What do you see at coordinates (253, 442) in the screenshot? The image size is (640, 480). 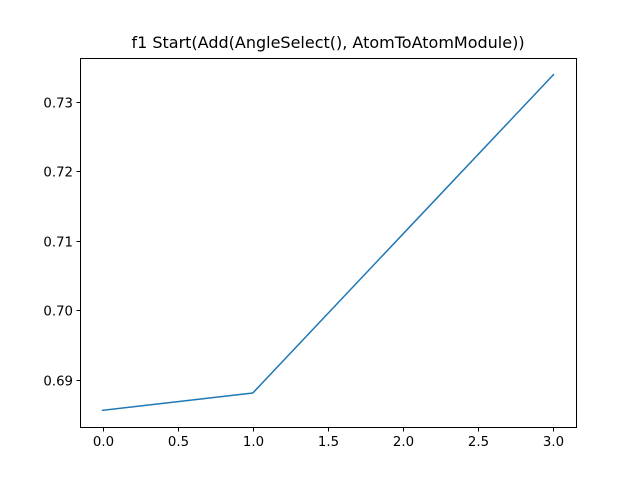 I see `x-tick-label: 1.0` at bounding box center [253, 442].